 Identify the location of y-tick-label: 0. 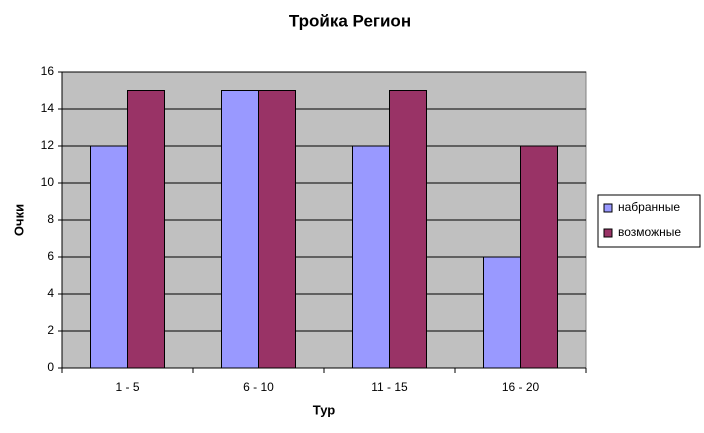
(50, 367).